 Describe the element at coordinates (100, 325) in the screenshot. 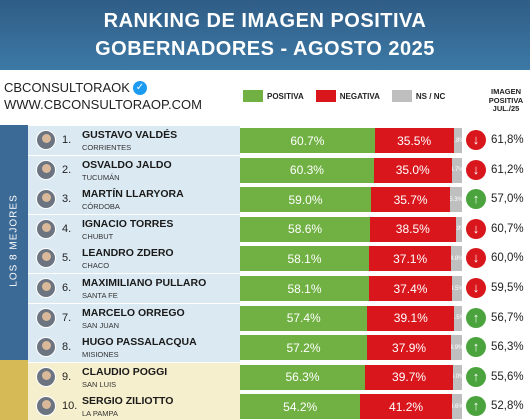

I see `governor-province: SAN JUAN` at that location.